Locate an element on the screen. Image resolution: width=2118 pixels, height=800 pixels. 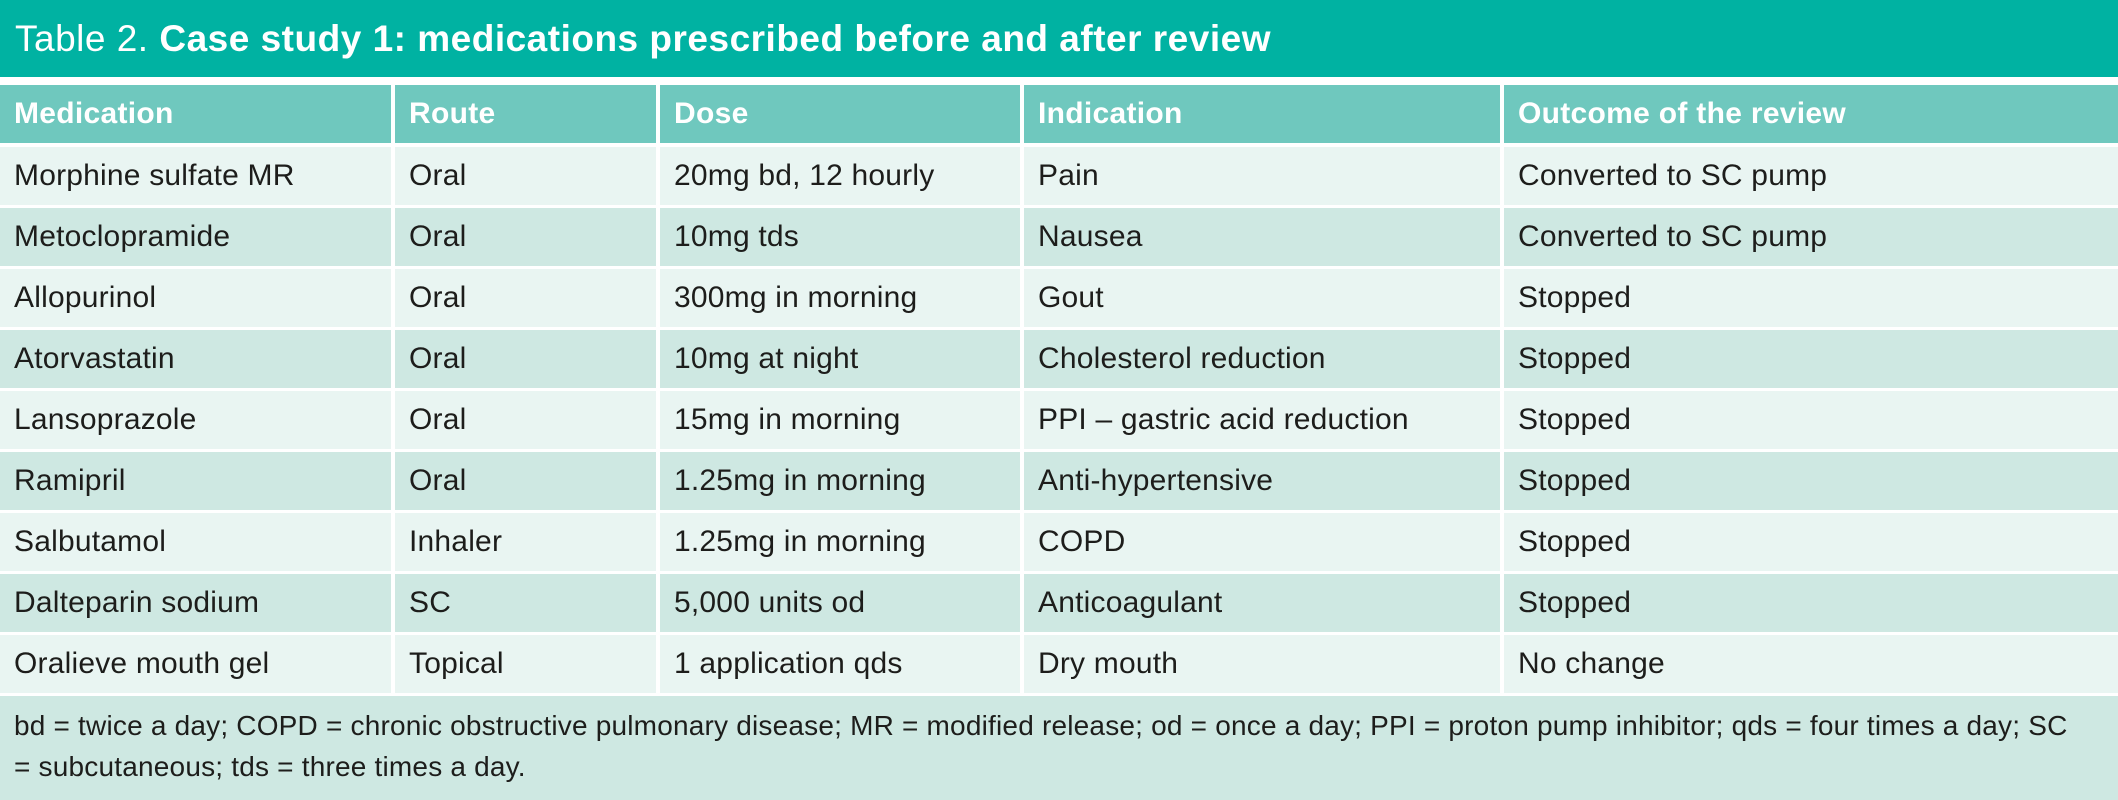
dose-cell: 15mg in morning is located at coordinates (841, 420).